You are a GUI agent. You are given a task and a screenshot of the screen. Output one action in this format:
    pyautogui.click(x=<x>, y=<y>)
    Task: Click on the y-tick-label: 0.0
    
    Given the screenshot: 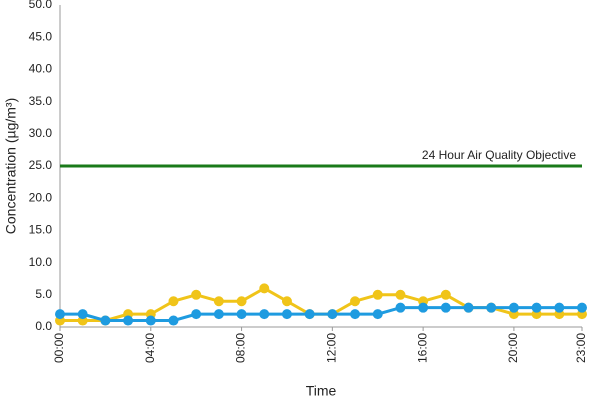 What is the action you would take?
    pyautogui.click(x=43, y=326)
    